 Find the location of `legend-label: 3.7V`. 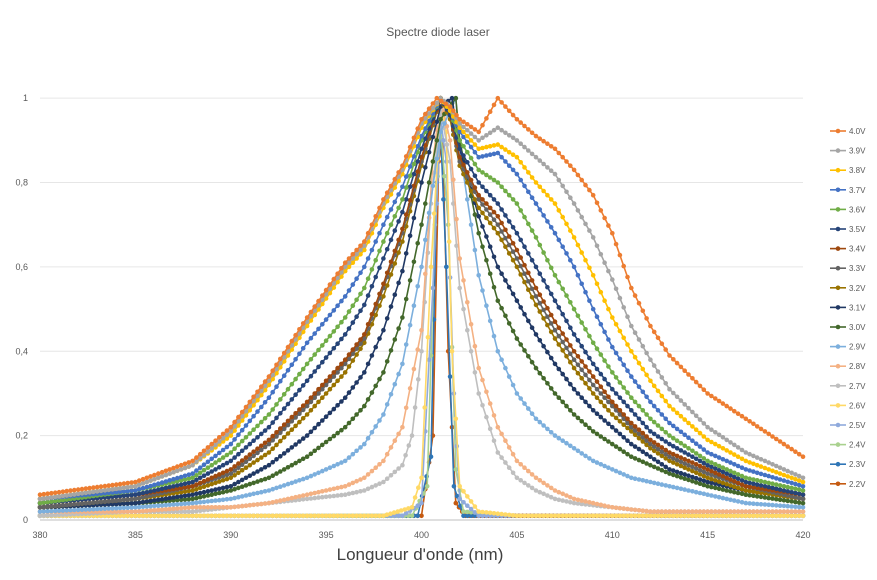

legend-label: 3.7V is located at coordinates (857, 190).